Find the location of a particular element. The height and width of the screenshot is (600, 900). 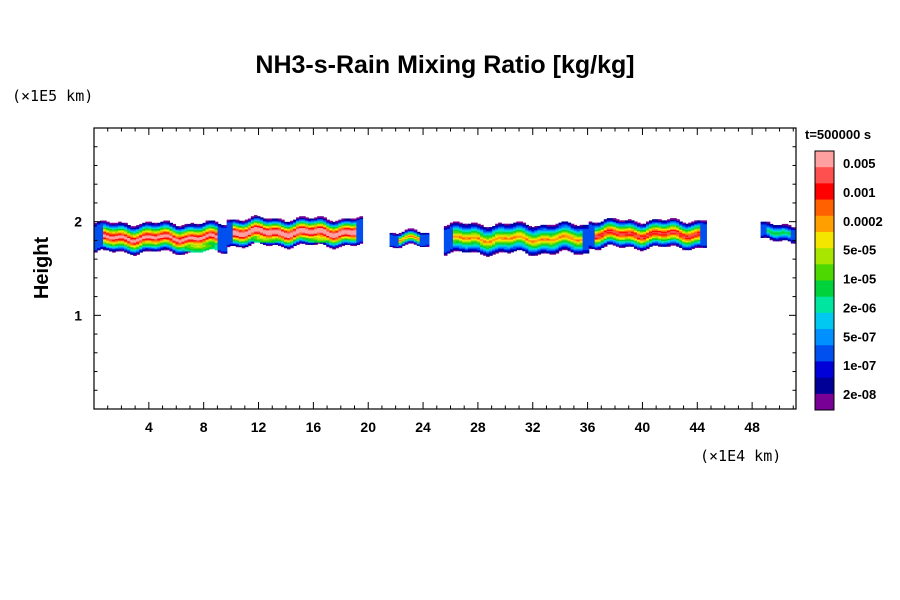

colorbar-label: 2e-08 is located at coordinates (859, 394).